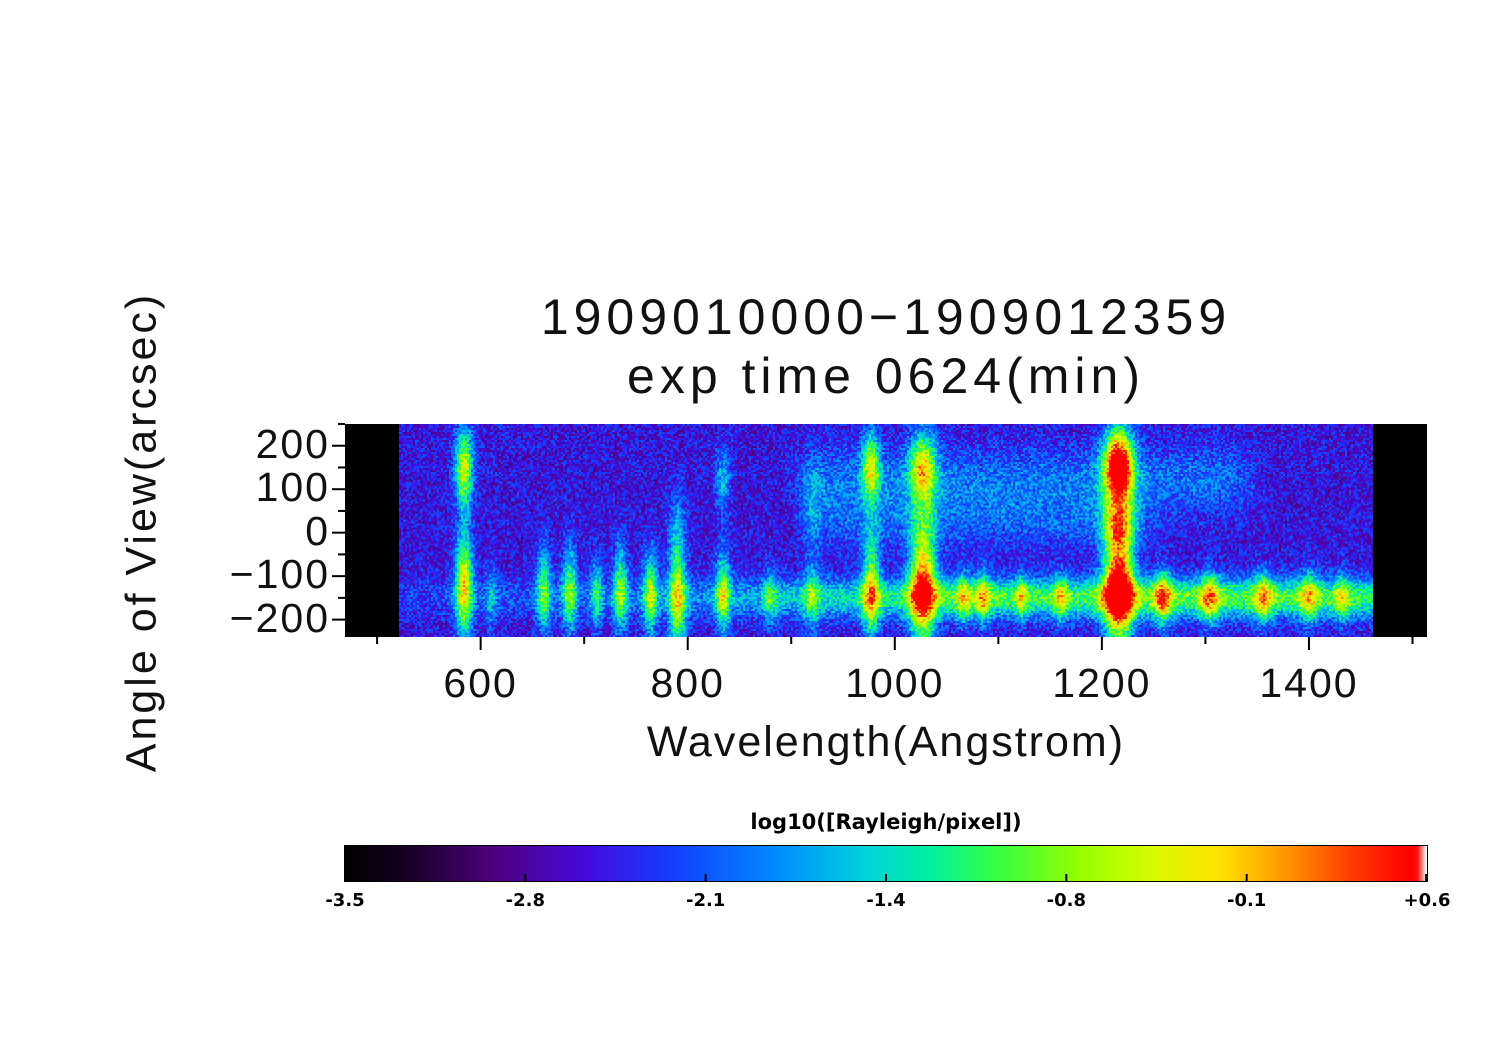 The image size is (1497, 1058). What do you see at coordinates (886, 822) in the screenshot?
I see `colorbar-title: log10([Rayleigh/pixel])` at bounding box center [886, 822].